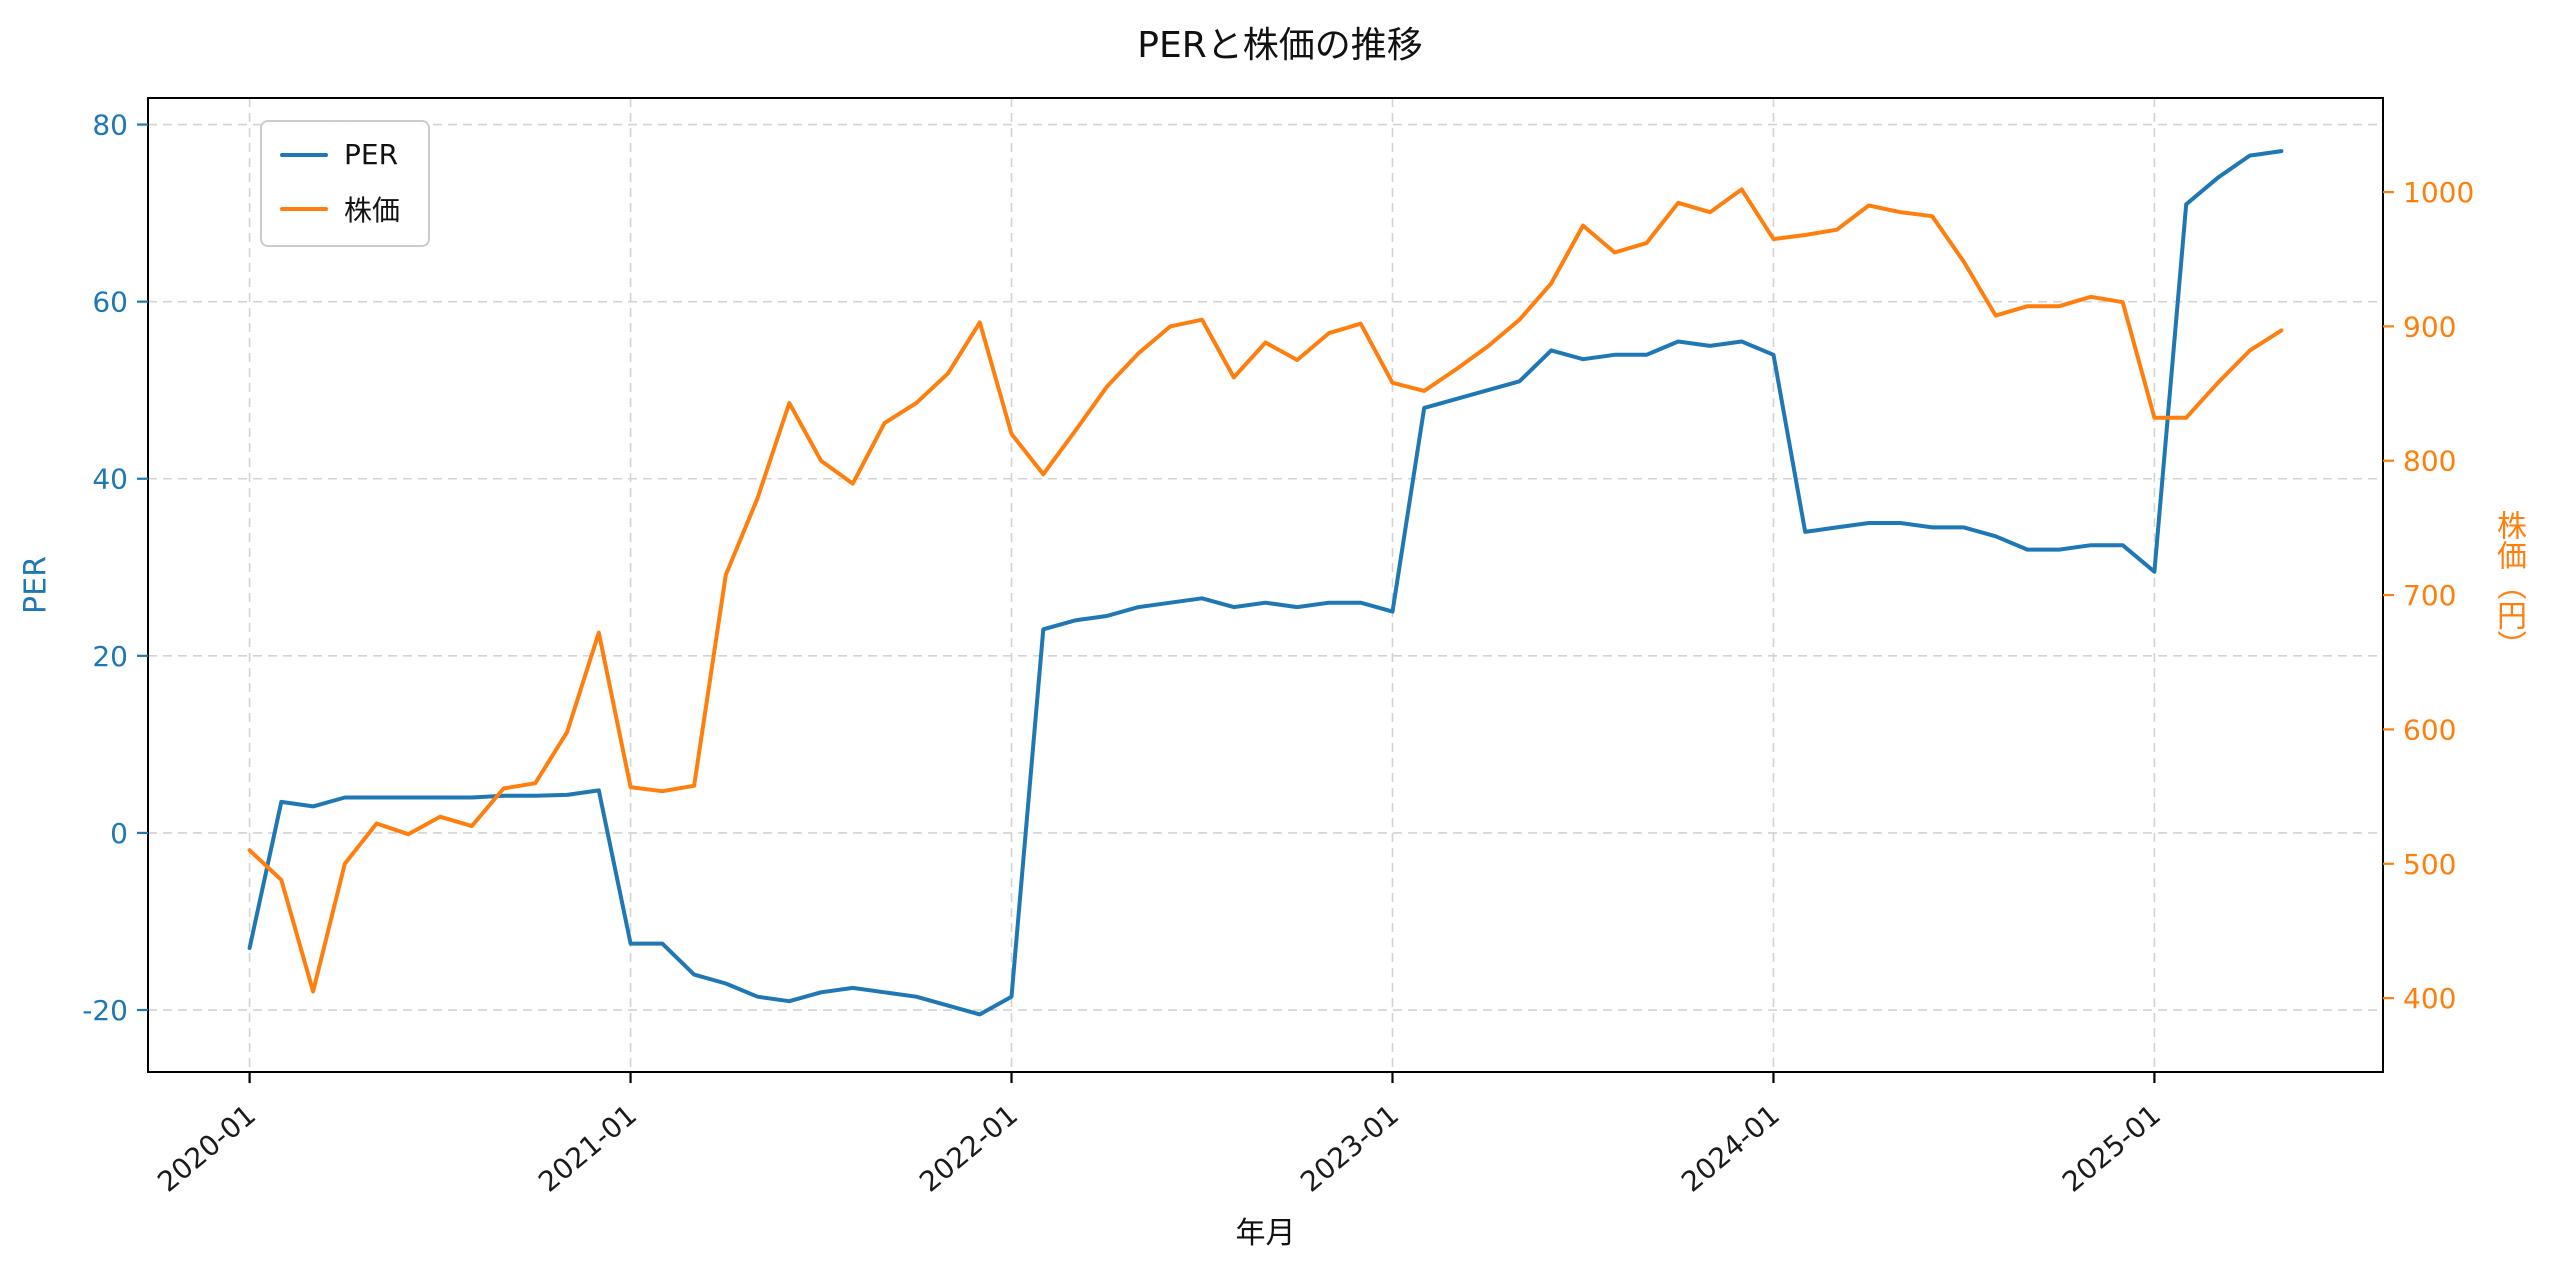 The height and width of the screenshot is (1269, 2560). Describe the element at coordinates (1349, 1148) in the screenshot. I see `x-tick-label: 2023-01` at that location.